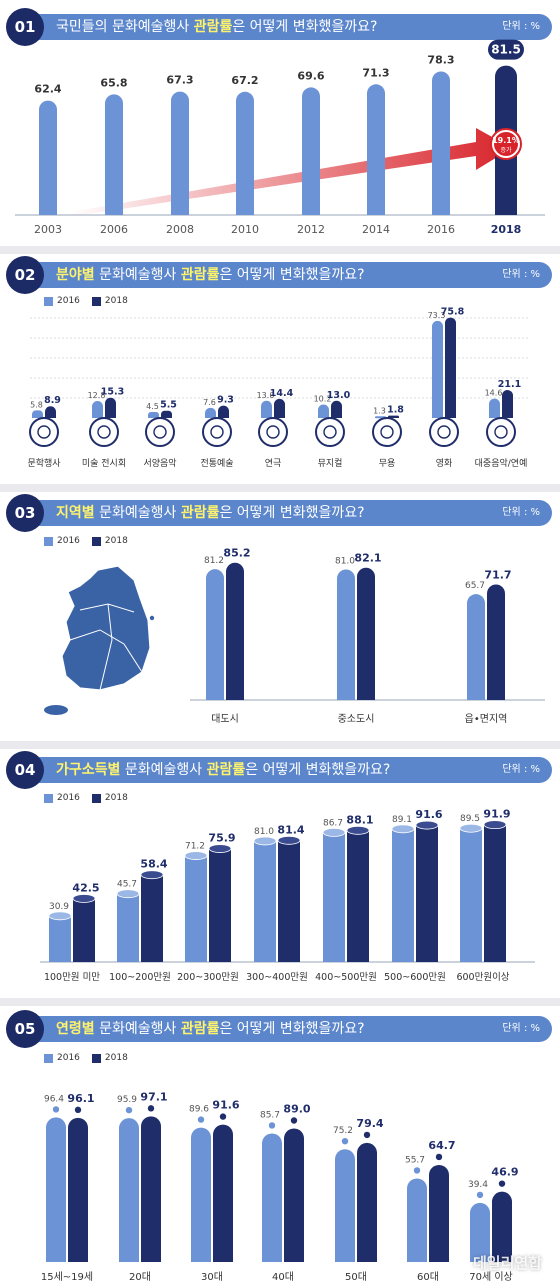  I want to click on value-label-2018-500~600만원: 91.6, so click(428, 814).